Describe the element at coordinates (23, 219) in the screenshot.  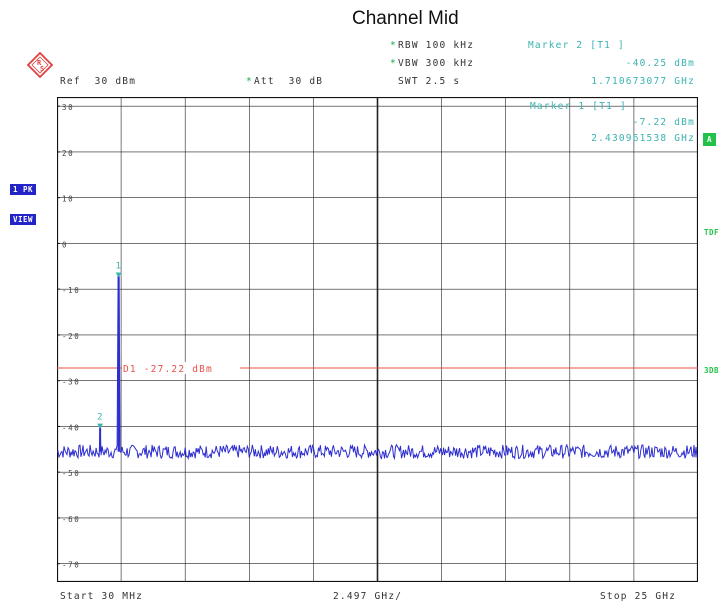
I see `trace-mode-view: VIEW` at that location.